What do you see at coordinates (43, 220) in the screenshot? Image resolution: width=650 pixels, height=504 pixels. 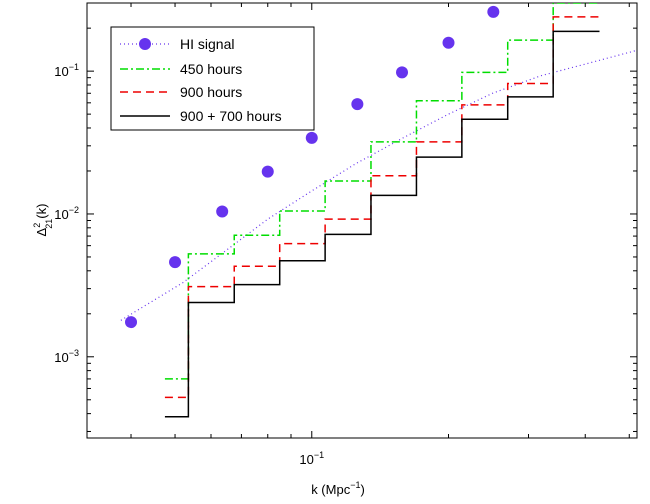 I see `y-axis-label: Δ2 21(k)` at bounding box center [43, 220].